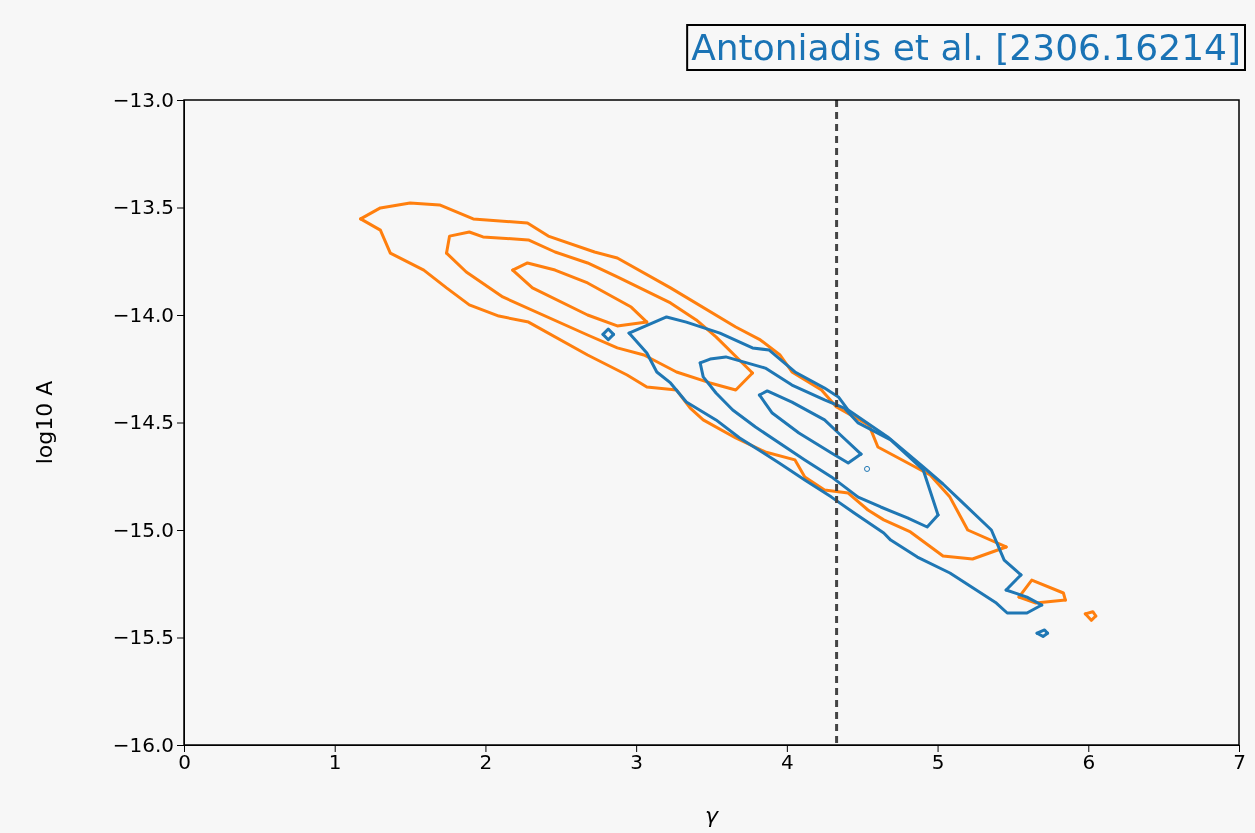  What do you see at coordinates (787, 762) in the screenshot?
I see `x-tick-label: 4` at bounding box center [787, 762].